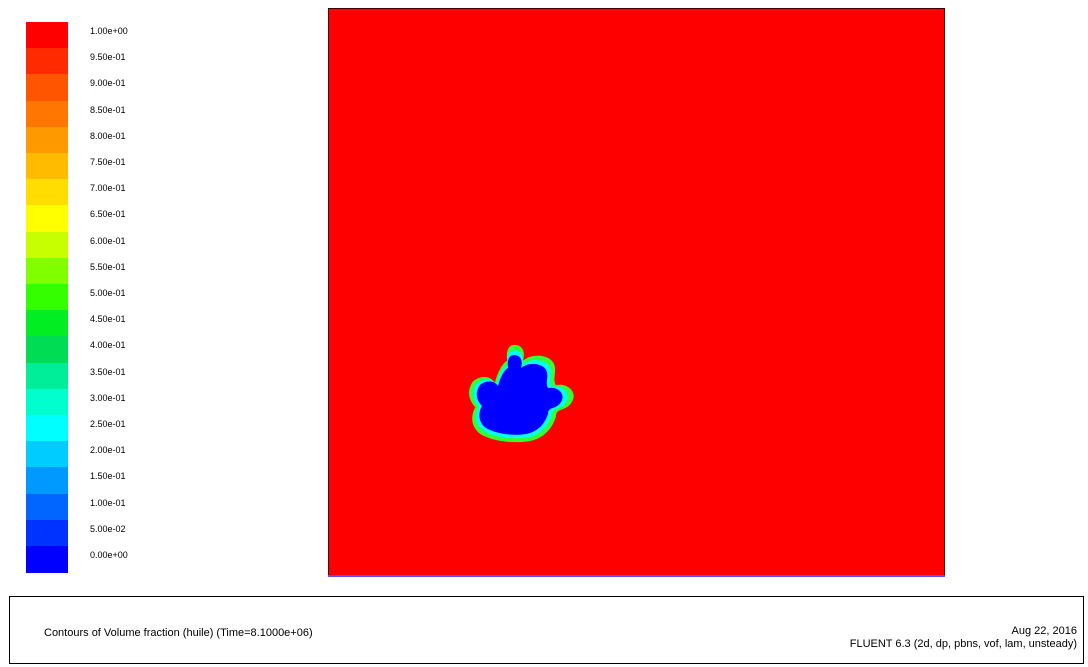 The height and width of the screenshot is (667, 1088). Describe the element at coordinates (108, 424) in the screenshot. I see `colorbar-tick-label: 2.50e-01` at that location.